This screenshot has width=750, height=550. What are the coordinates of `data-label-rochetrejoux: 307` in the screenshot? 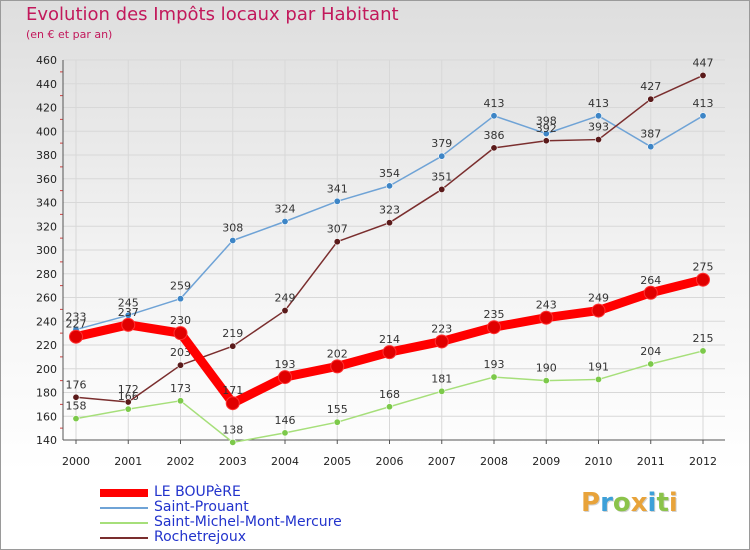 It's located at (337, 229).